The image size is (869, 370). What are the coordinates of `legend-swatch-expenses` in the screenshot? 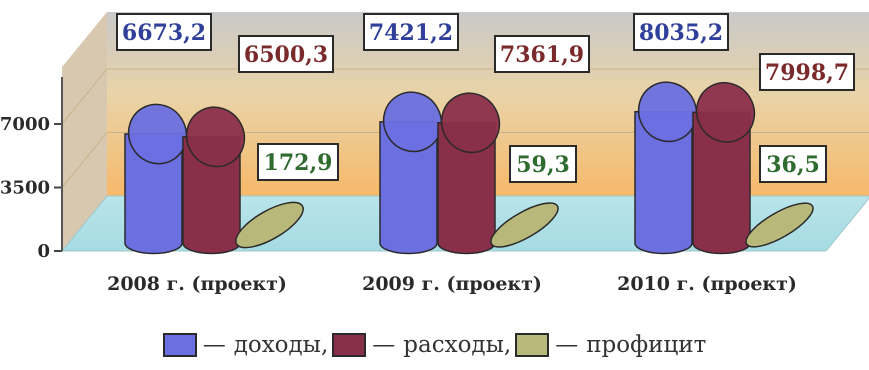 It's located at (349, 345).